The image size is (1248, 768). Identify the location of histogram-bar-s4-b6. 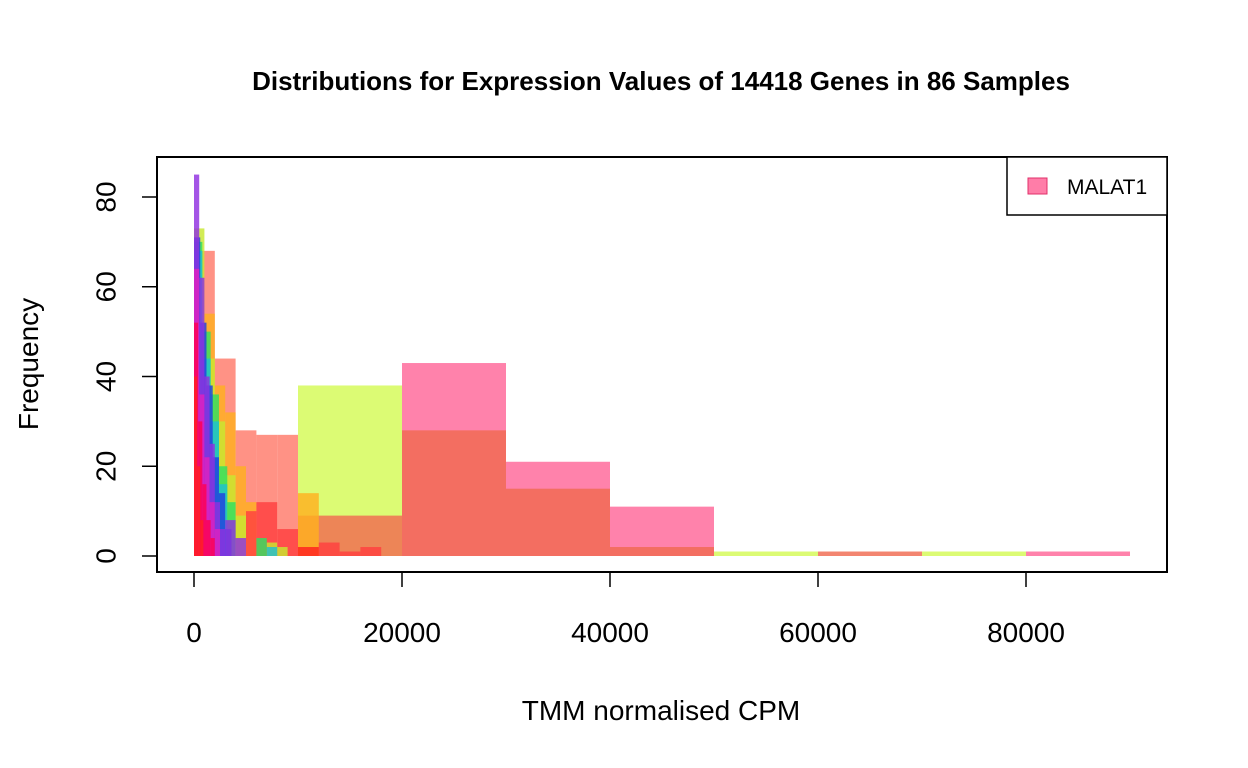
(308, 524).